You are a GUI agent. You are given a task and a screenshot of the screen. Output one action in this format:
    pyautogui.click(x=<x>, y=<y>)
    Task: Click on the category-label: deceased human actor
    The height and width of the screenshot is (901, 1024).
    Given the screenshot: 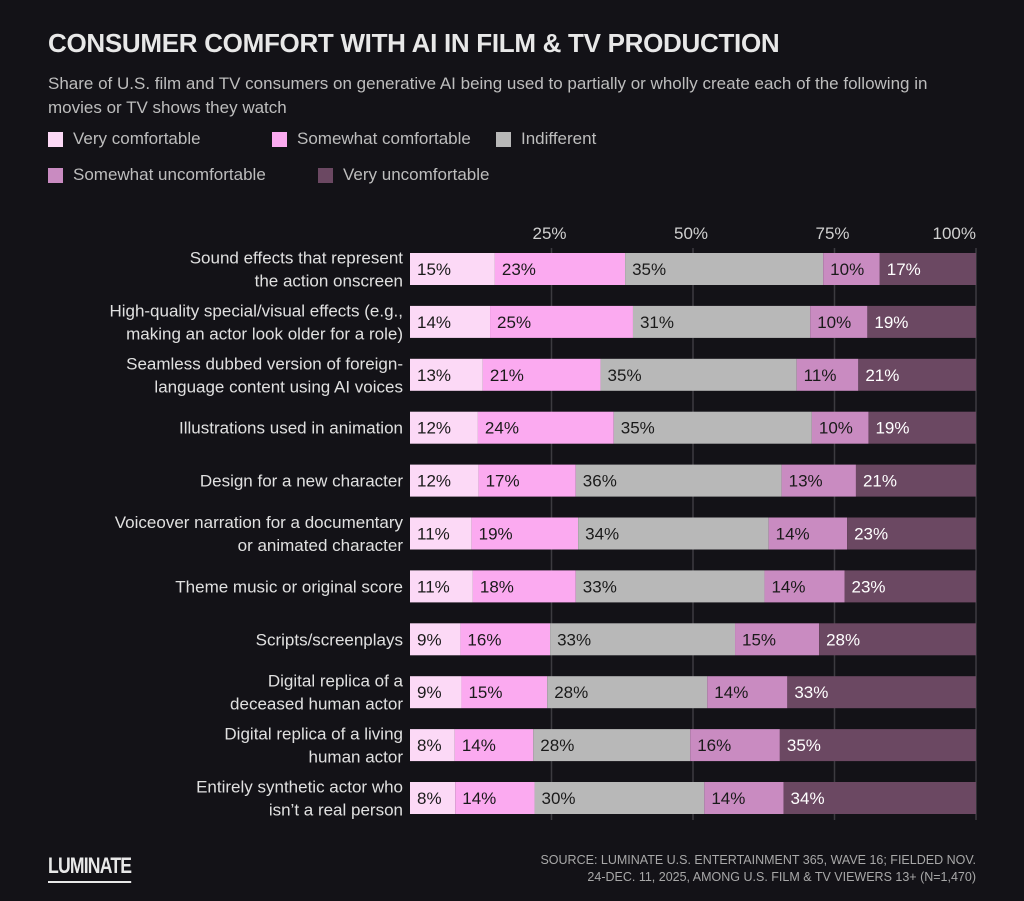 What is the action you would take?
    pyautogui.click(x=316, y=704)
    